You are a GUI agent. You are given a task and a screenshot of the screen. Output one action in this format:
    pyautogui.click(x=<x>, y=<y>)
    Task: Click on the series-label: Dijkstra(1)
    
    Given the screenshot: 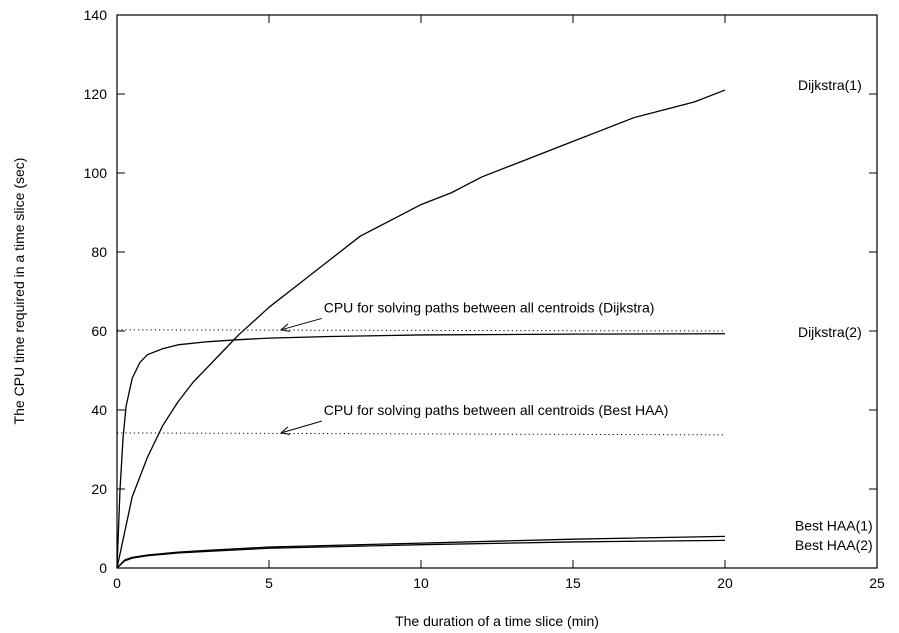 What is the action you would take?
    pyautogui.click(x=830, y=85)
    